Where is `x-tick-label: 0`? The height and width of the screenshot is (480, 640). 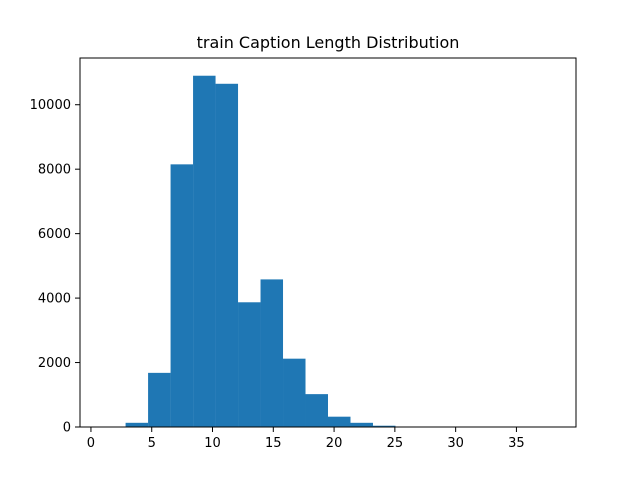 x-tick-label: 0 is located at coordinates (91, 443).